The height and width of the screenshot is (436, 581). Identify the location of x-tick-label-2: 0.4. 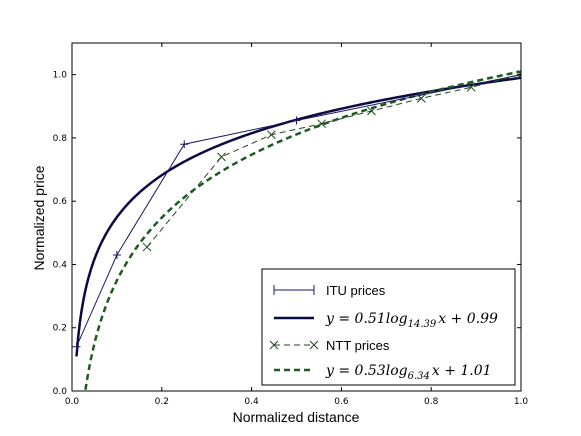
(251, 402).